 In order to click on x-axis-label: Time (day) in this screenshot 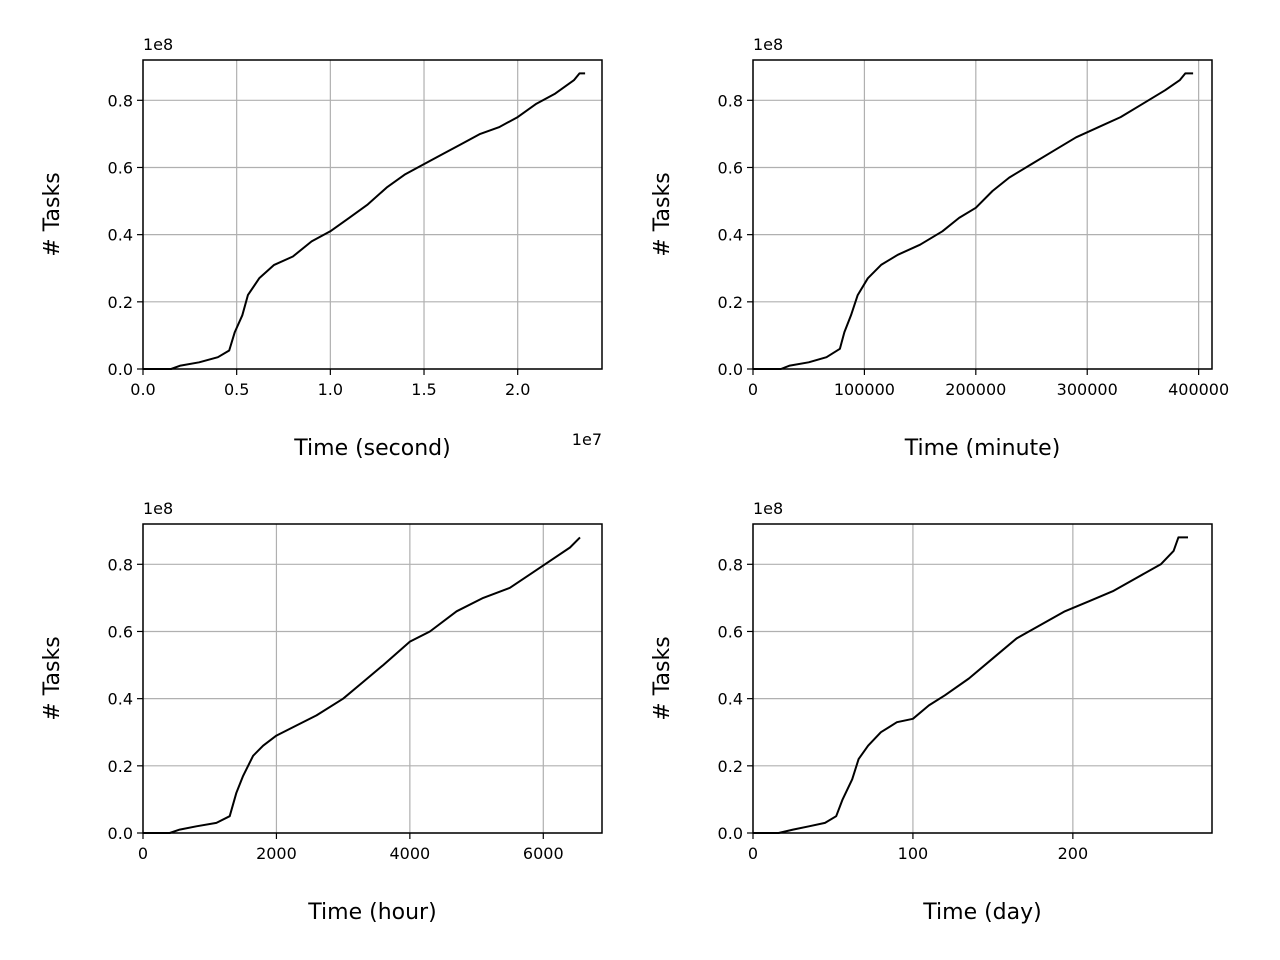, I will do `click(981, 912)`.